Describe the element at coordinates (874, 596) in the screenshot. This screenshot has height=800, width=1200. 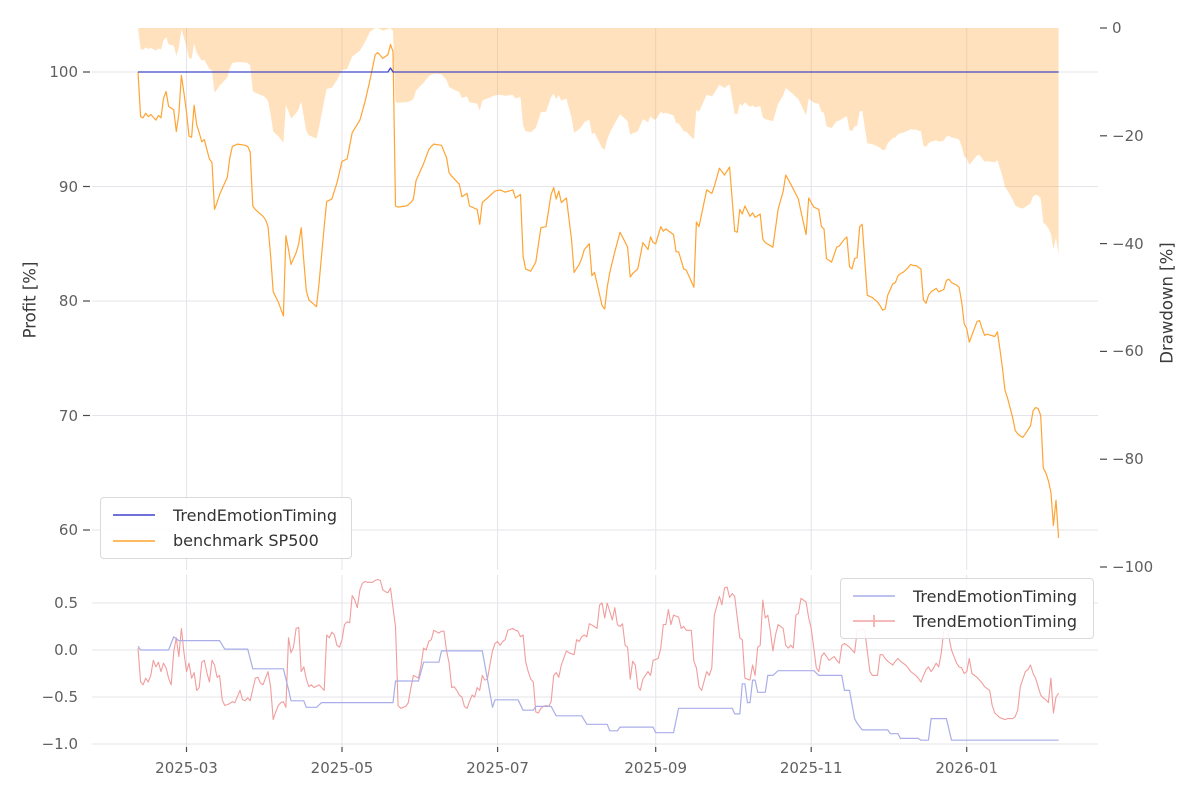
I see `line-swatch-lightblue-icon` at that location.